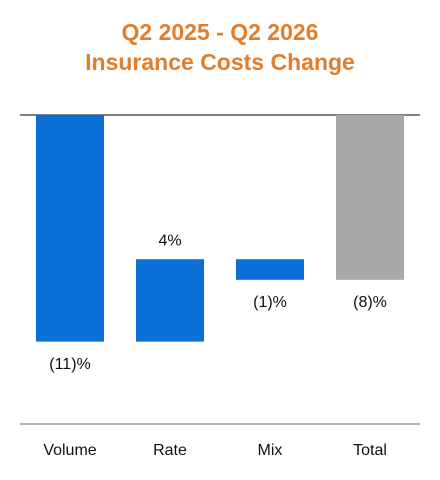 This screenshot has height=480, width=440. I want to click on data-label: (1)%, so click(270, 302).